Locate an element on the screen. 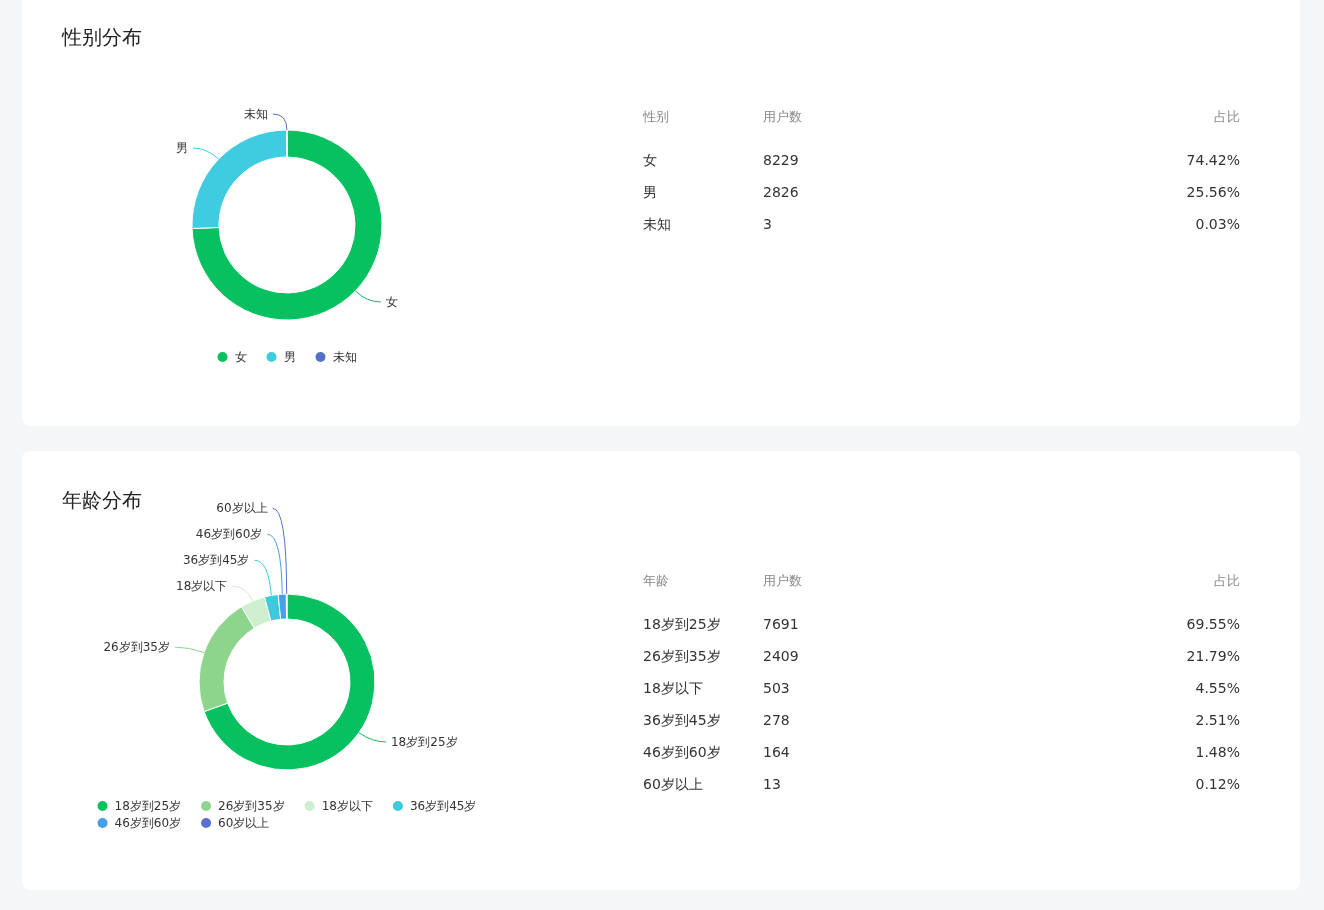 This screenshot has width=1324, height=910. text: 性别 is located at coordinates (655, 116).